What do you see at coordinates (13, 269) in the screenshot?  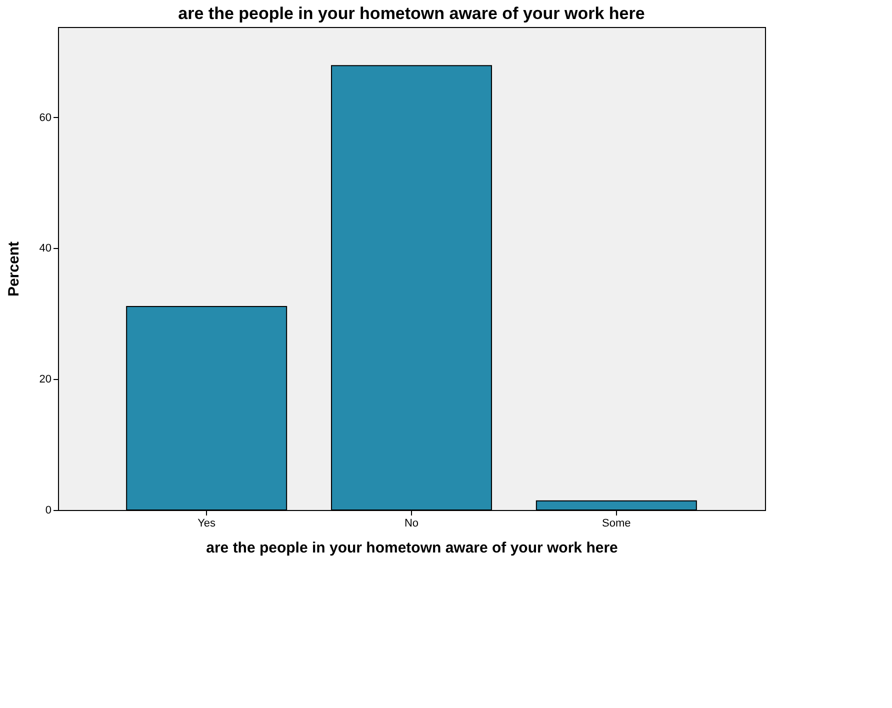 I see `y-axis-title: Percent` at bounding box center [13, 269].